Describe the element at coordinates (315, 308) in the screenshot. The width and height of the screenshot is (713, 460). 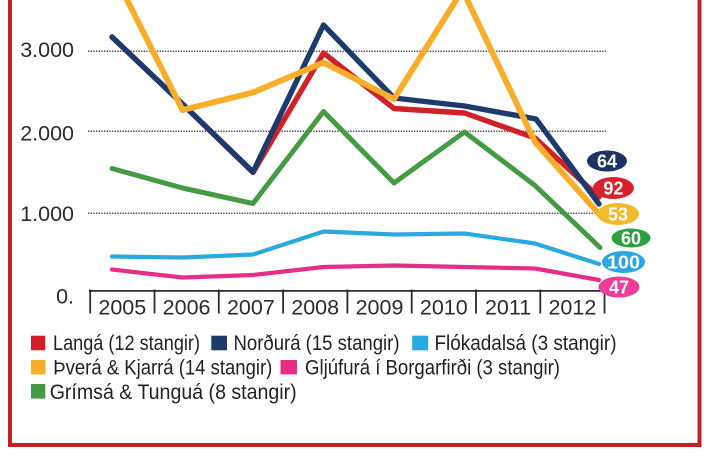
I see `svg-text: 2008` at that location.